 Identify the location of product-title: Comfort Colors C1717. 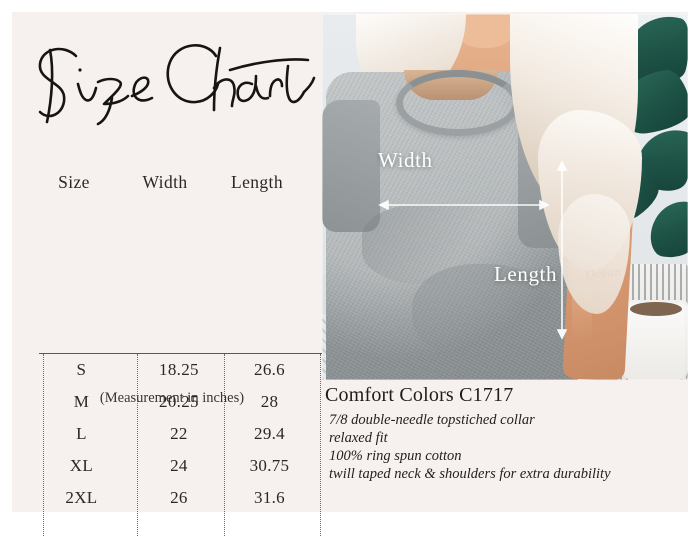
(419, 395).